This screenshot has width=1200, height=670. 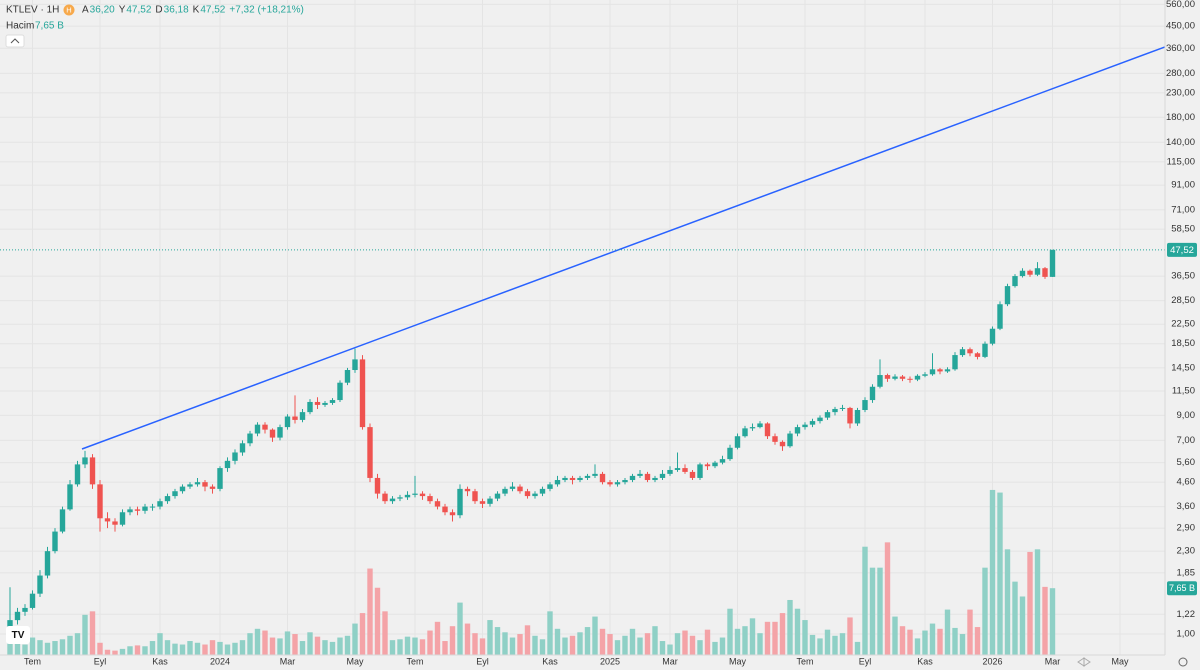 I want to click on y-tick-label: 22,50, so click(x=1183, y=324).